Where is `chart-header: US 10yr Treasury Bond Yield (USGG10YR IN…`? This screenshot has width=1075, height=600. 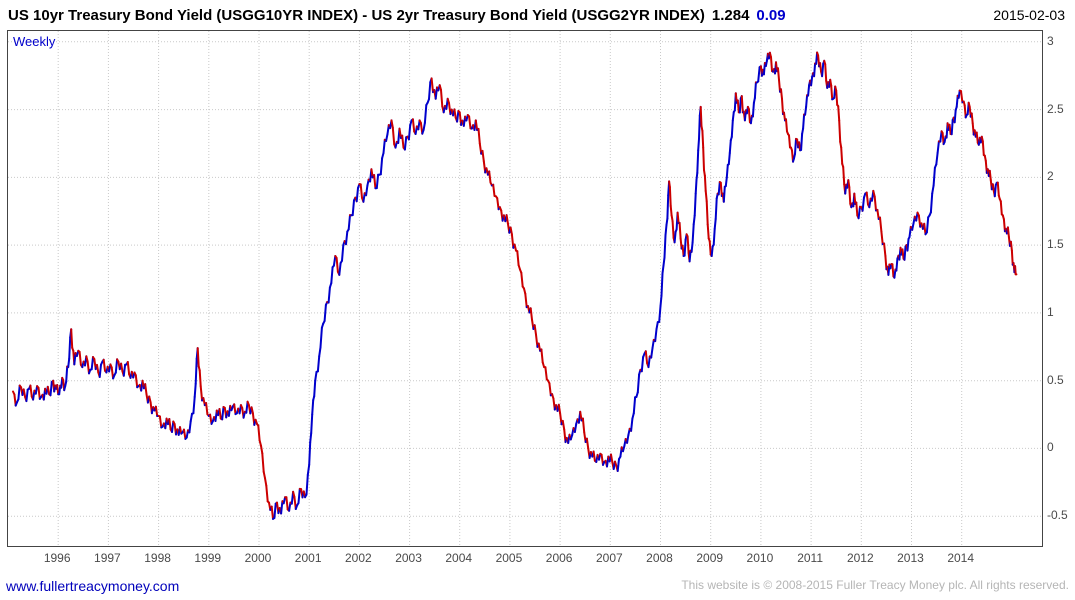 chart-header: US 10yr Treasury Bond Yield (USGG10YR IN… is located at coordinates (537, 15).